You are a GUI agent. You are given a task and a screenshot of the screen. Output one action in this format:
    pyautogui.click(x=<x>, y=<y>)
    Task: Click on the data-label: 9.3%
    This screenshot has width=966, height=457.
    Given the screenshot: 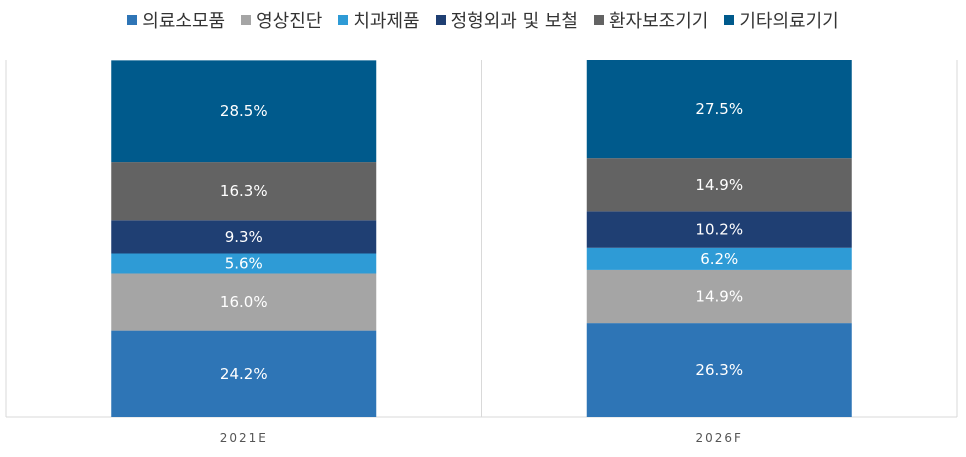 What is the action you would take?
    pyautogui.click(x=244, y=237)
    